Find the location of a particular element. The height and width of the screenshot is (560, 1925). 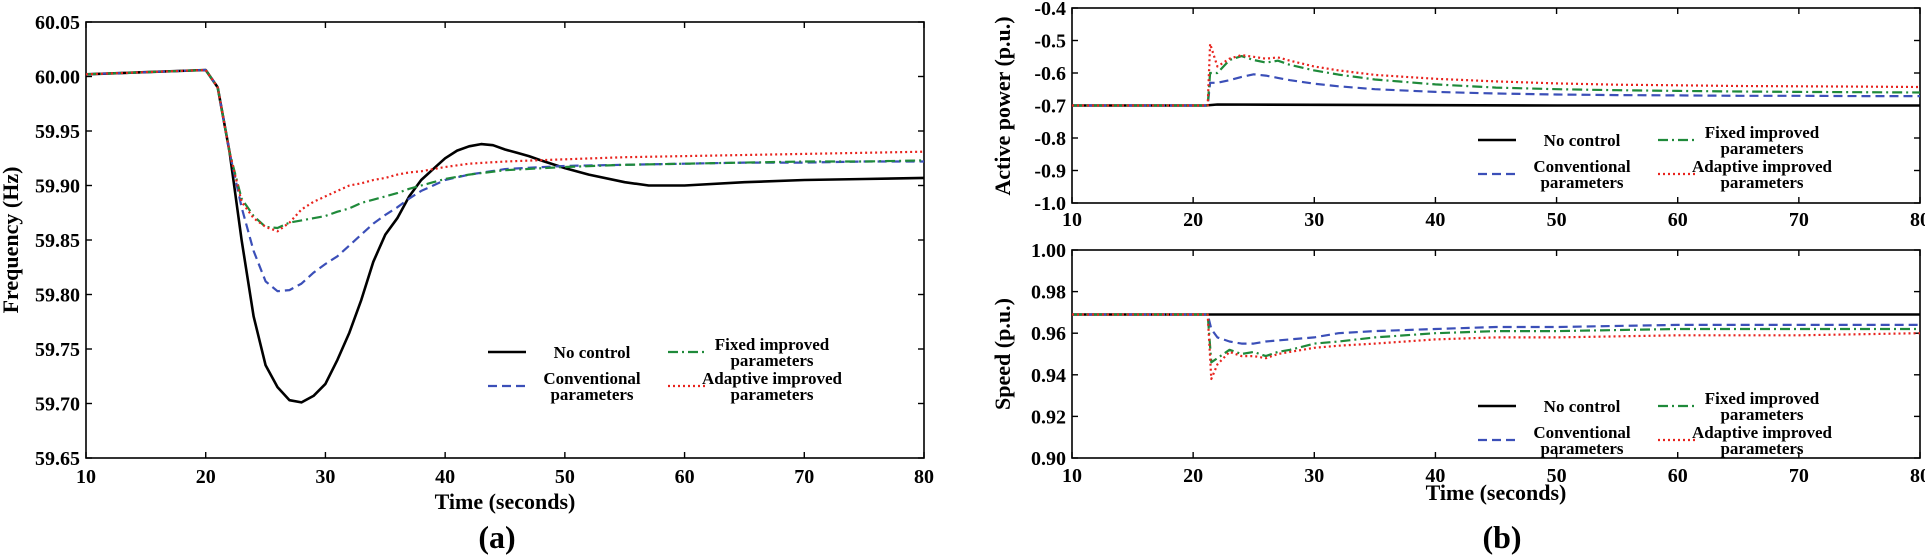

y-tick-label: 59.65 is located at coordinates (57, 459).